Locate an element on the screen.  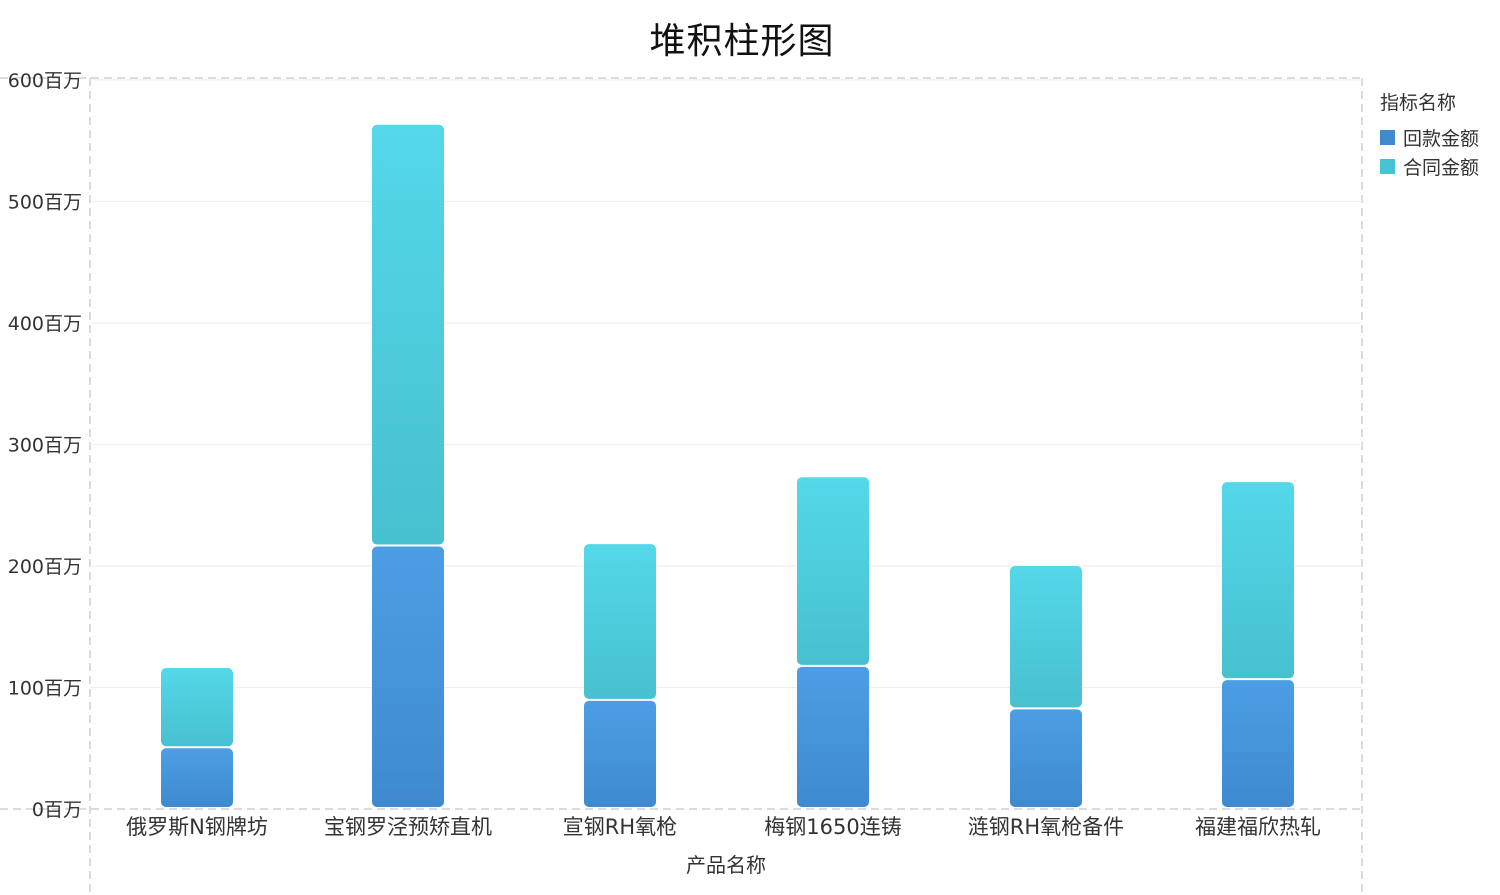
legend-label: 回款金额 is located at coordinates (1441, 139).